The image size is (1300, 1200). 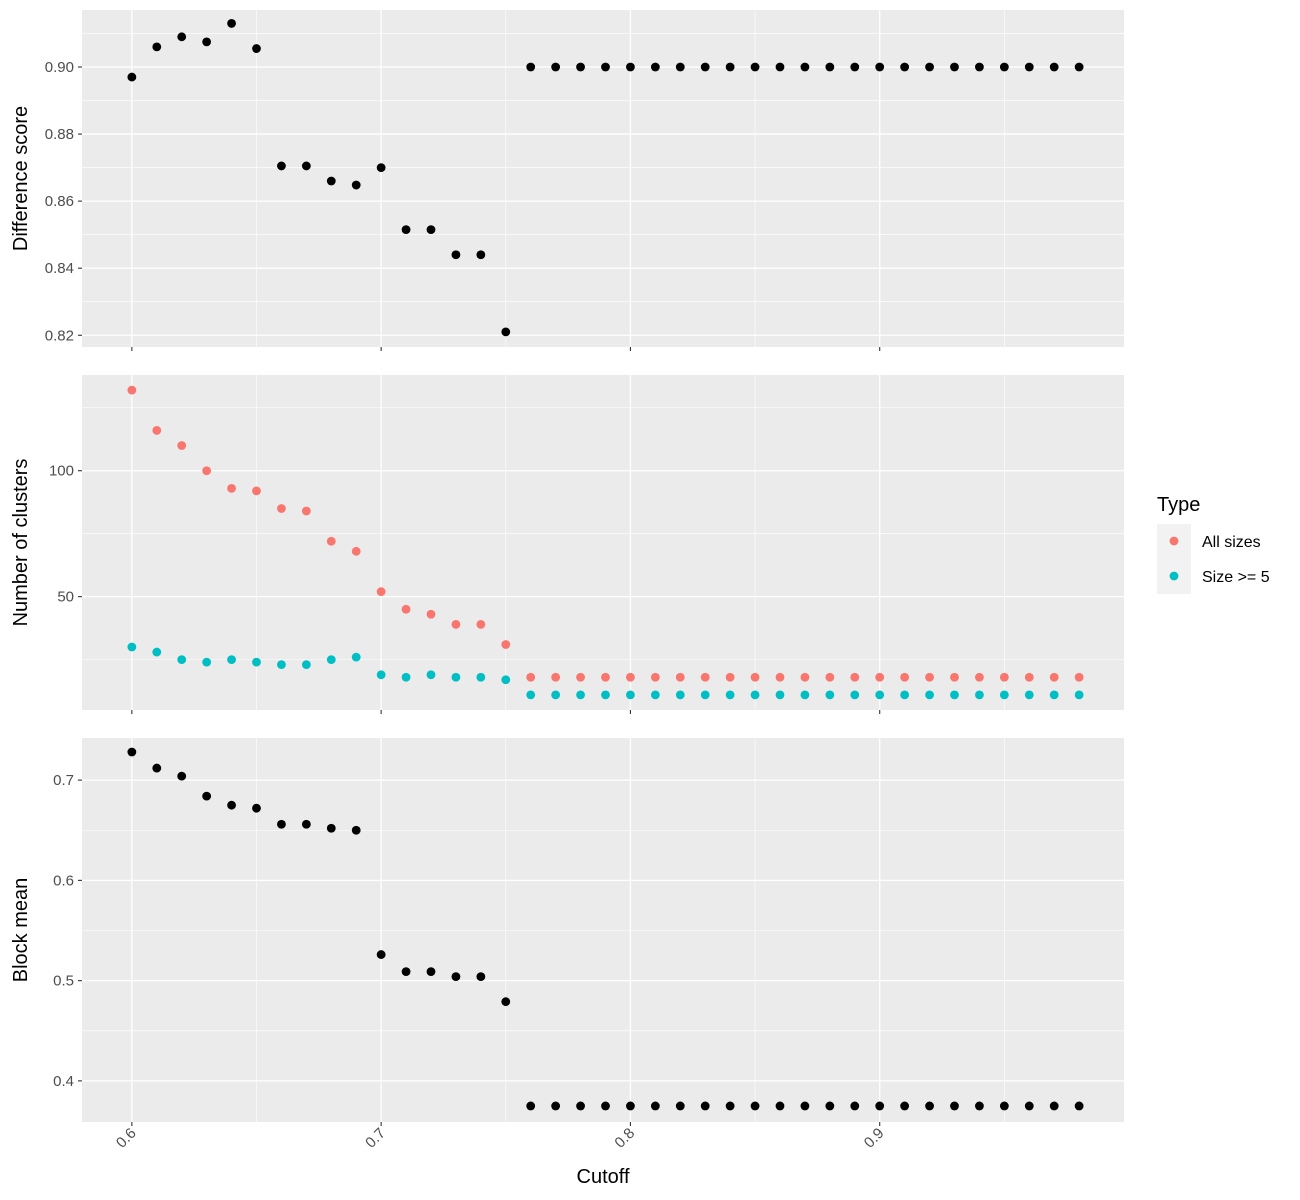 I want to click on y-axis-title-number-of-clusters: Number of clusters, so click(x=21, y=543).